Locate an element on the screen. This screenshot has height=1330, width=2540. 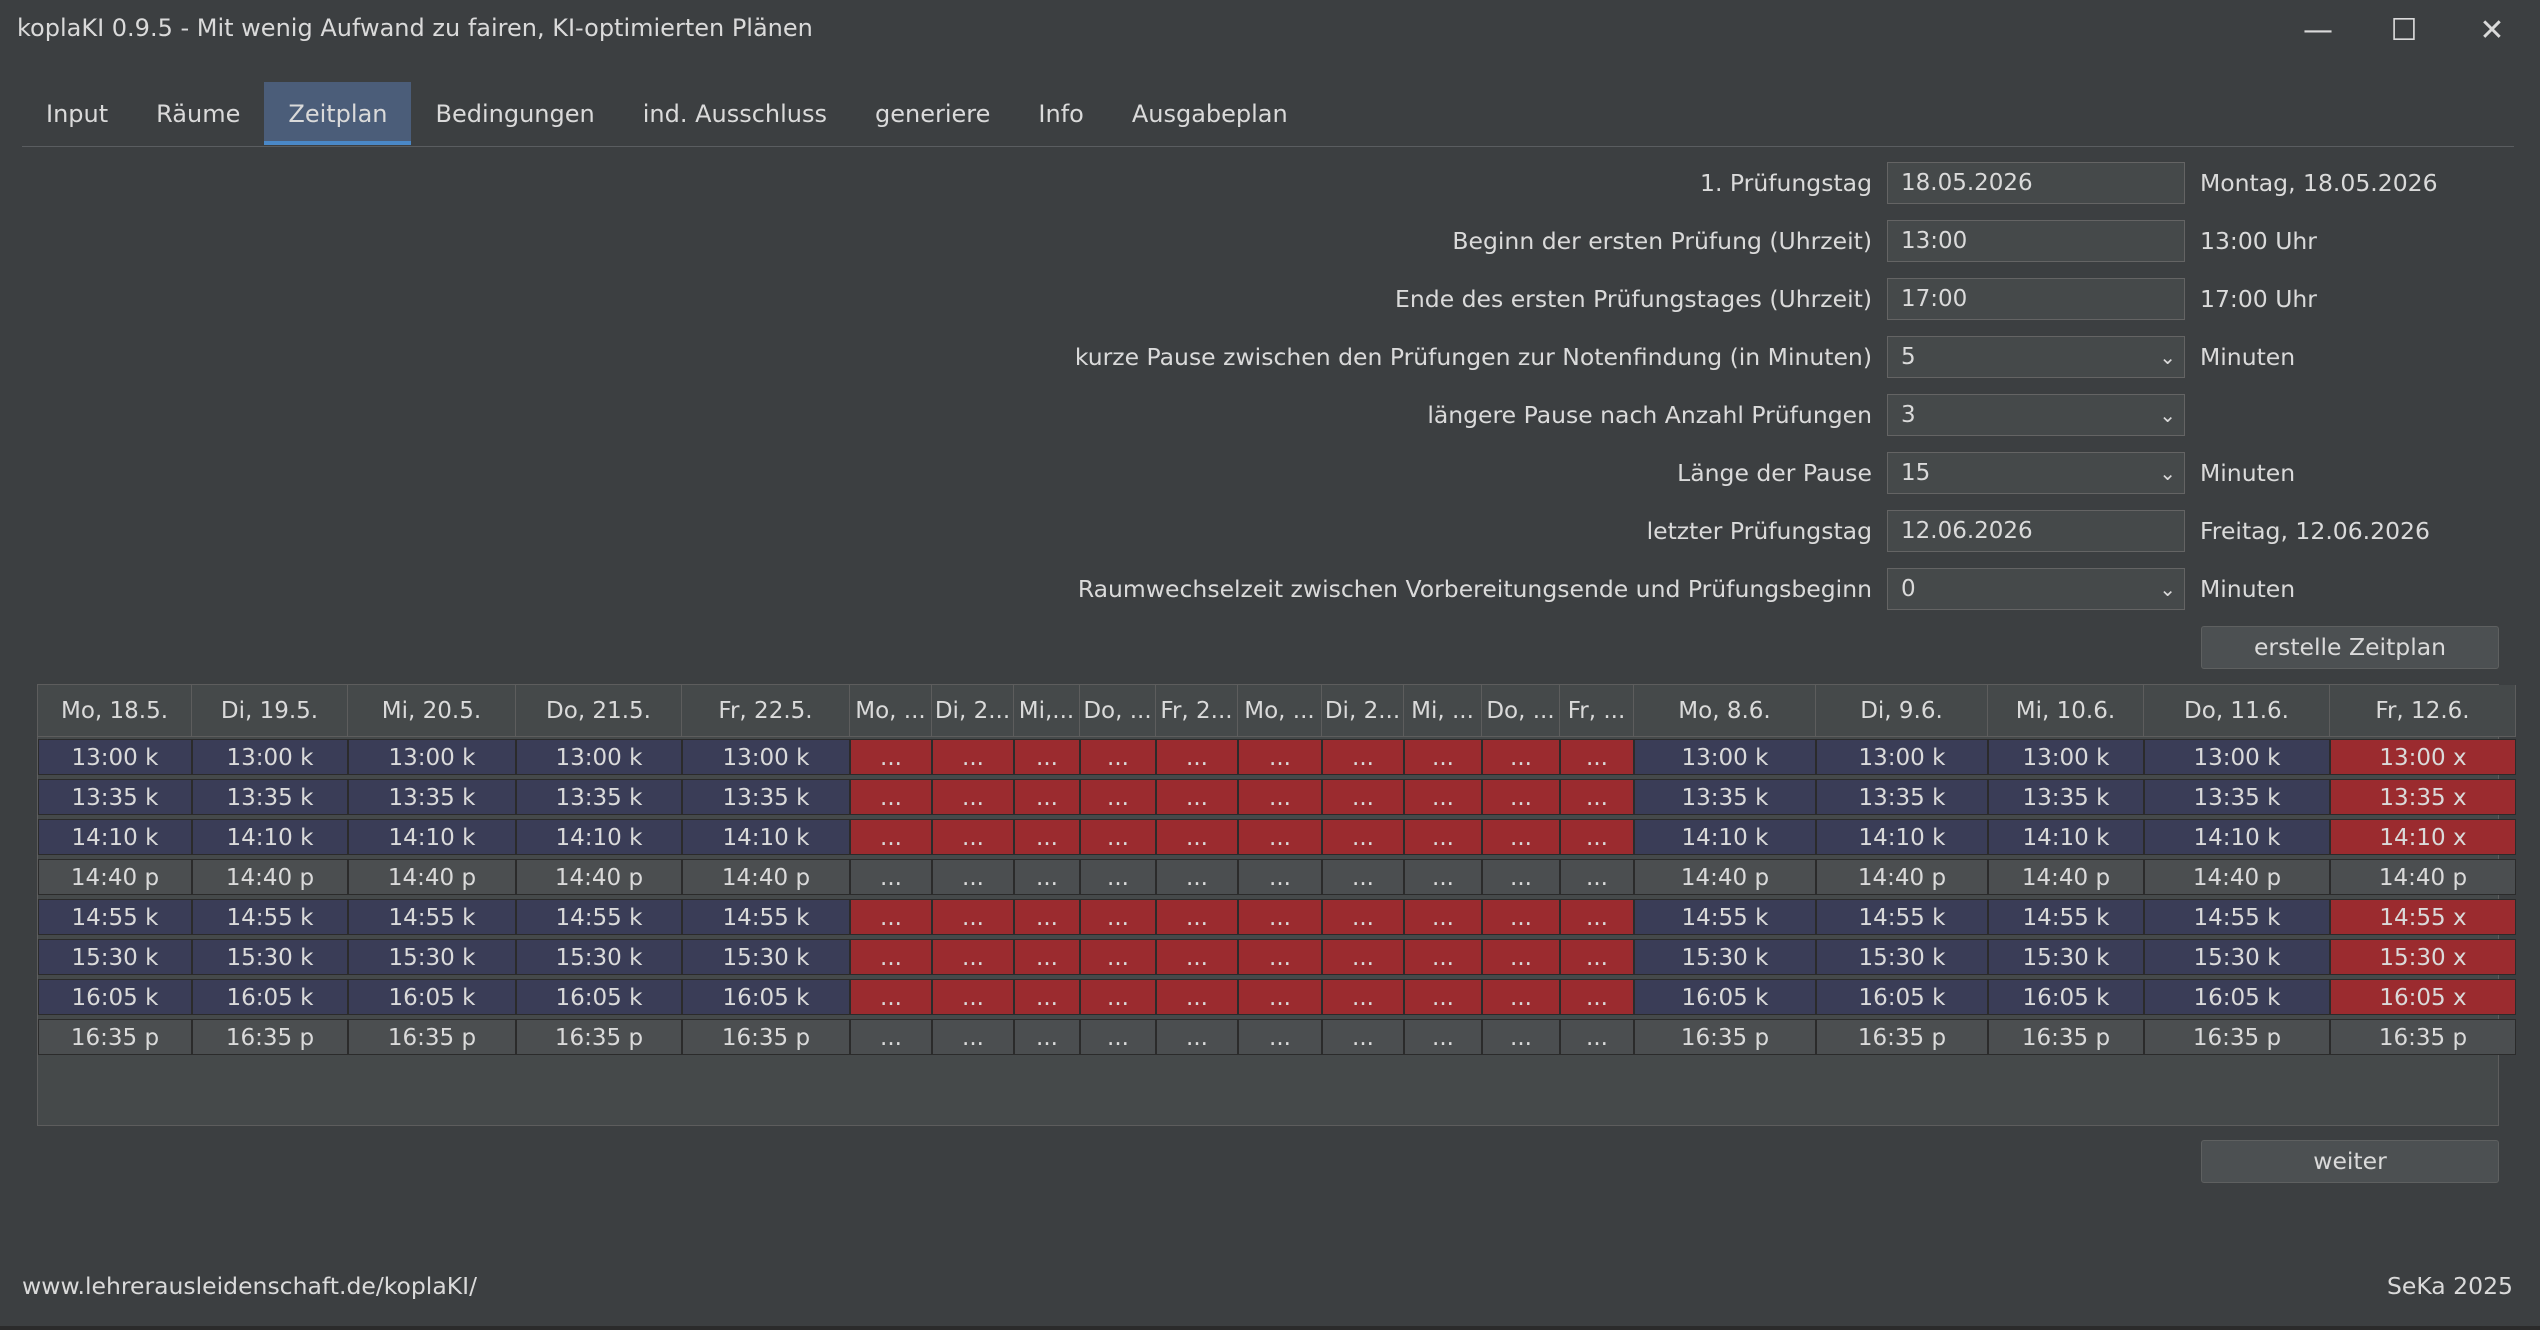
create-schedule-button: erstelle Zeitplan is located at coordinates (2350, 647).